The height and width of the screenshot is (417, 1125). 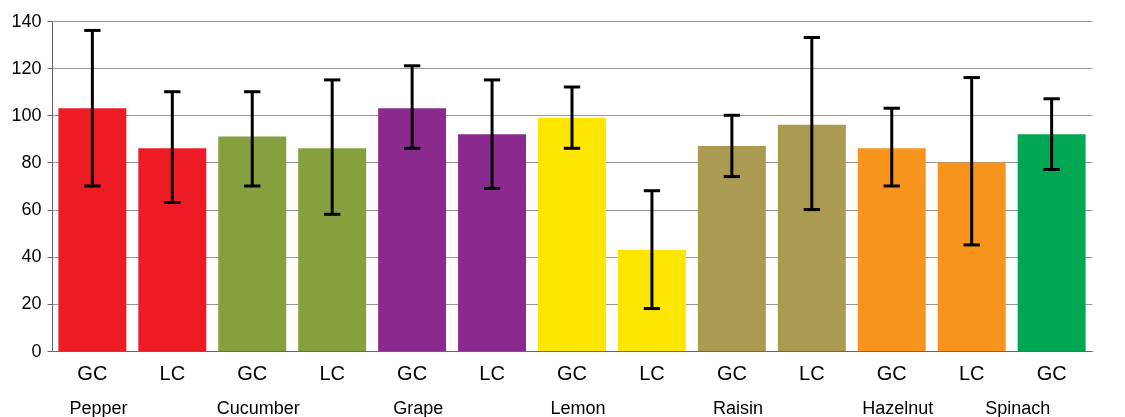 I want to click on text: Grape, so click(x=418, y=407).